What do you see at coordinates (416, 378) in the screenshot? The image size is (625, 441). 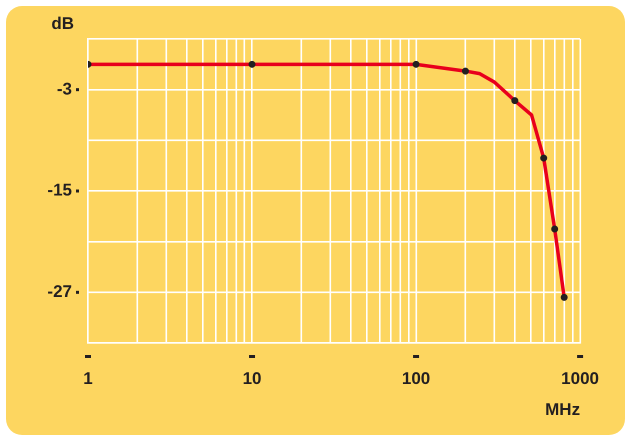 I see `x-tick-label: 100` at bounding box center [416, 378].